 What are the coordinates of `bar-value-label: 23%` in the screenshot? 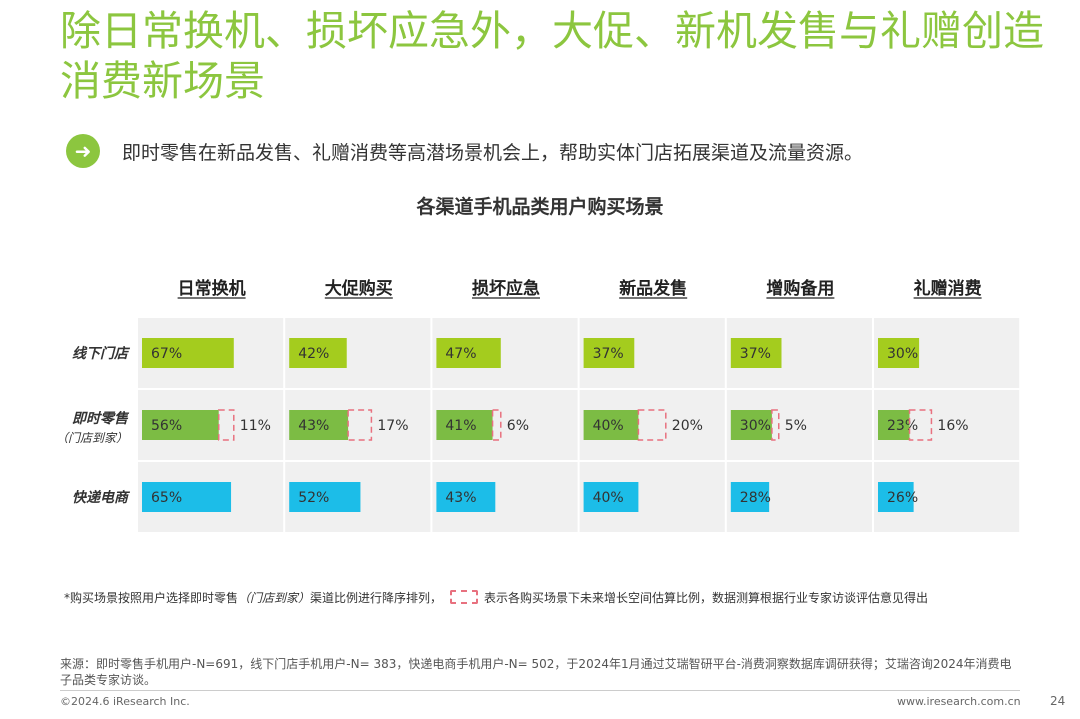 It's located at (902, 426).